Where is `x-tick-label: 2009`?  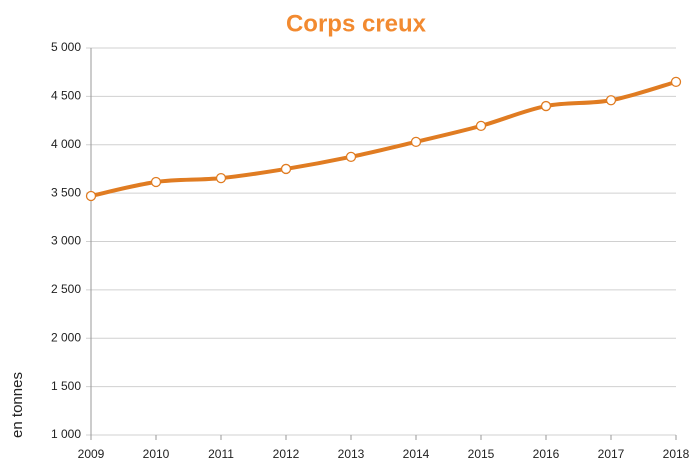 x-tick-label: 2009 is located at coordinates (91, 454).